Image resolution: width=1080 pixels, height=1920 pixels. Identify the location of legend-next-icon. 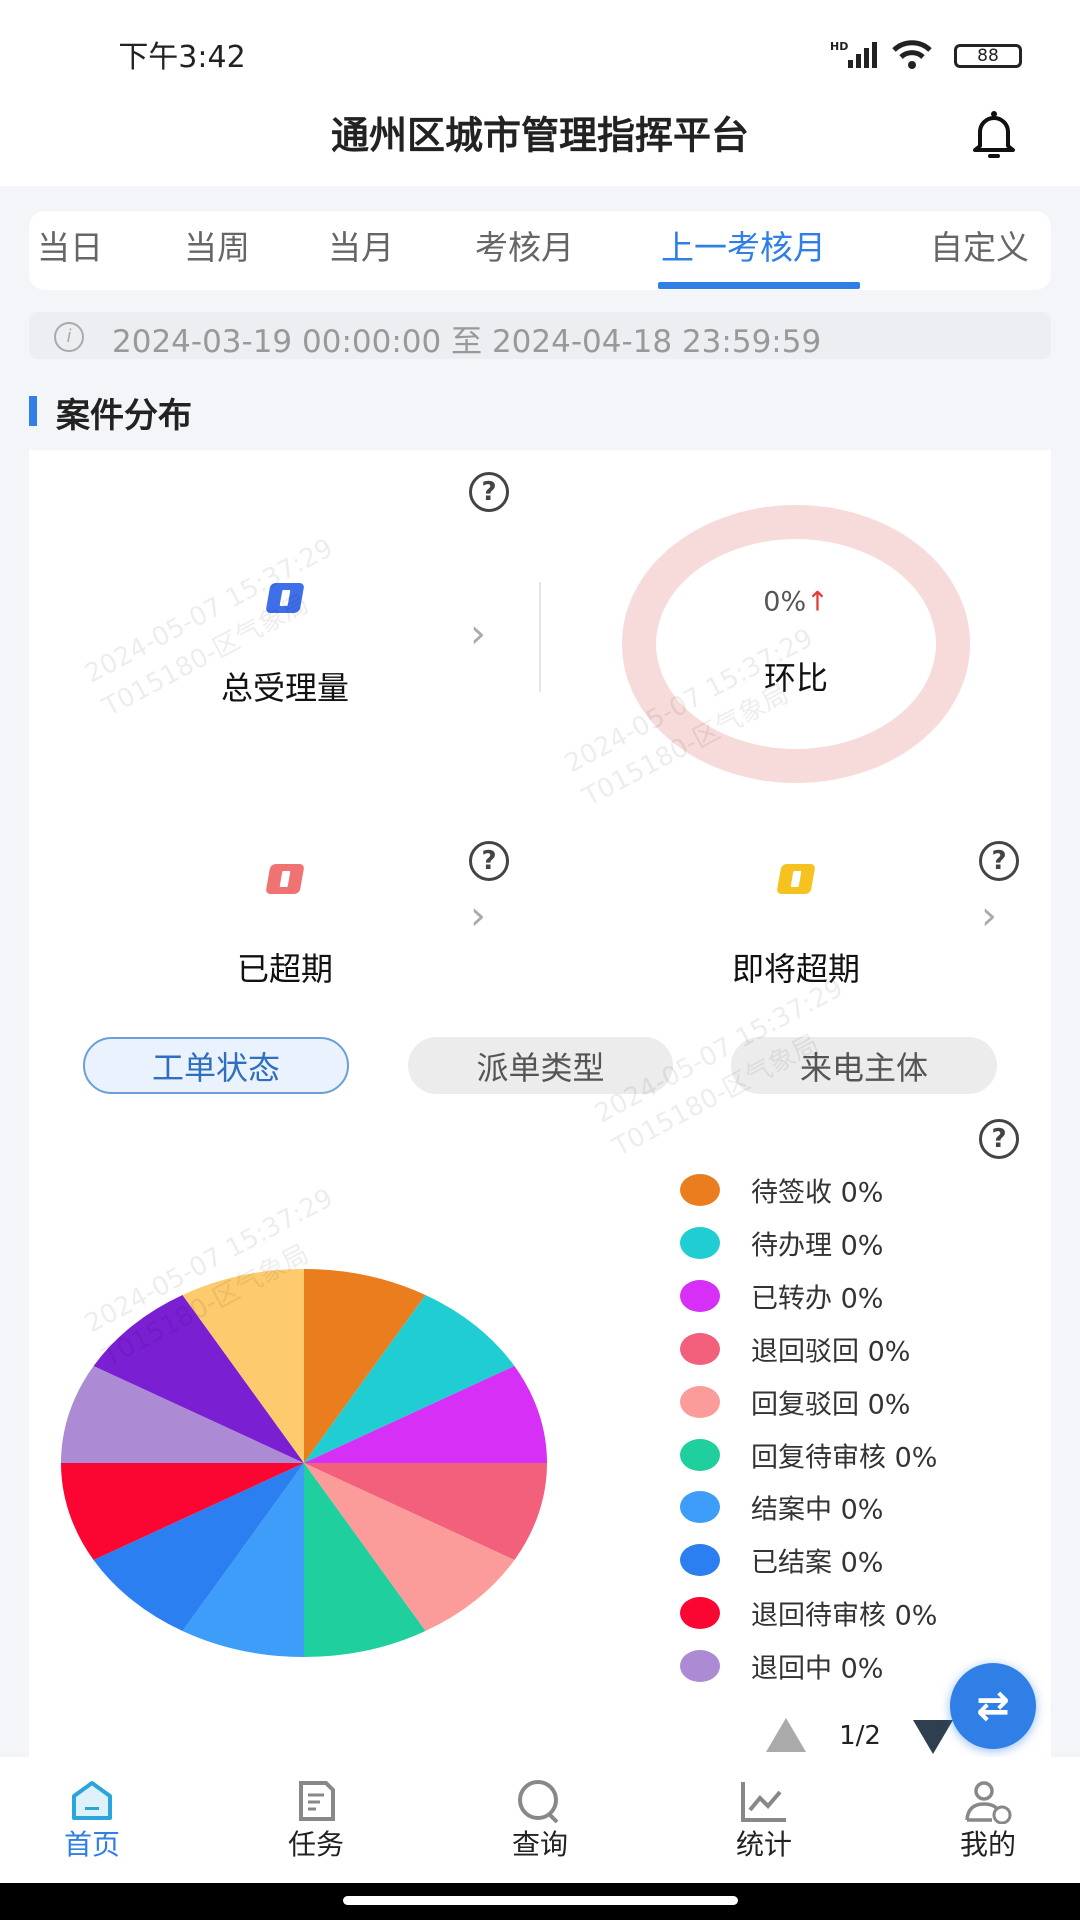
(933, 1737).